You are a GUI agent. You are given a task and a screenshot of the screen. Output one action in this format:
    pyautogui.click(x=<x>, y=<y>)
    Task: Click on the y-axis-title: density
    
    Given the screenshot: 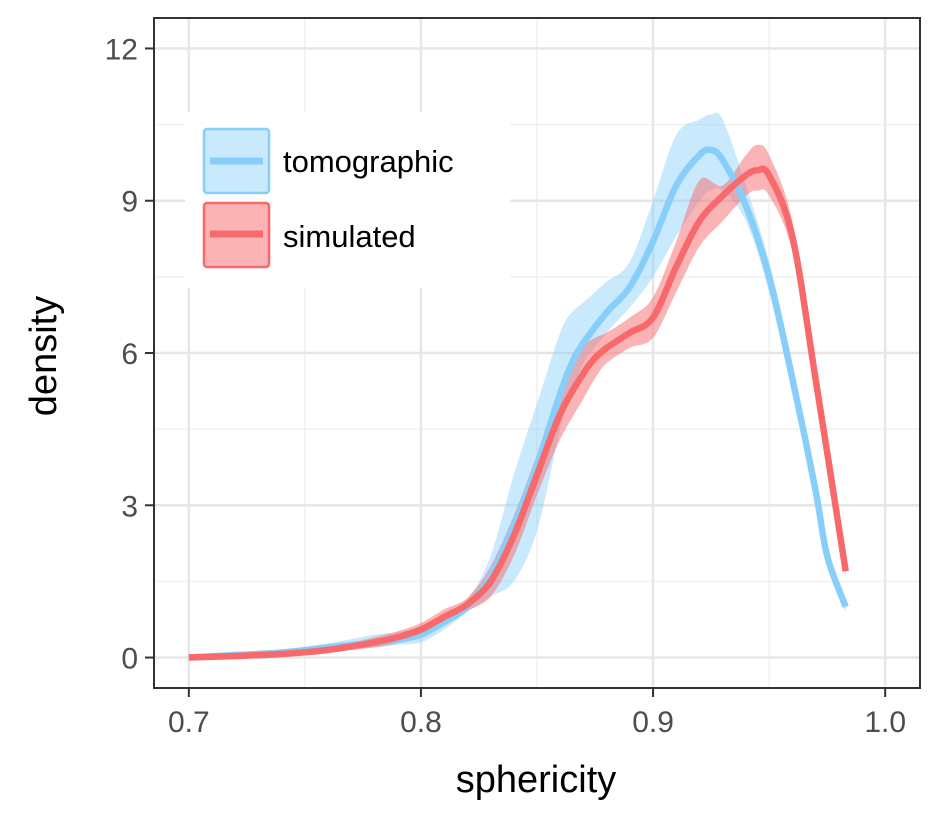 What is the action you would take?
    pyautogui.click(x=44, y=356)
    